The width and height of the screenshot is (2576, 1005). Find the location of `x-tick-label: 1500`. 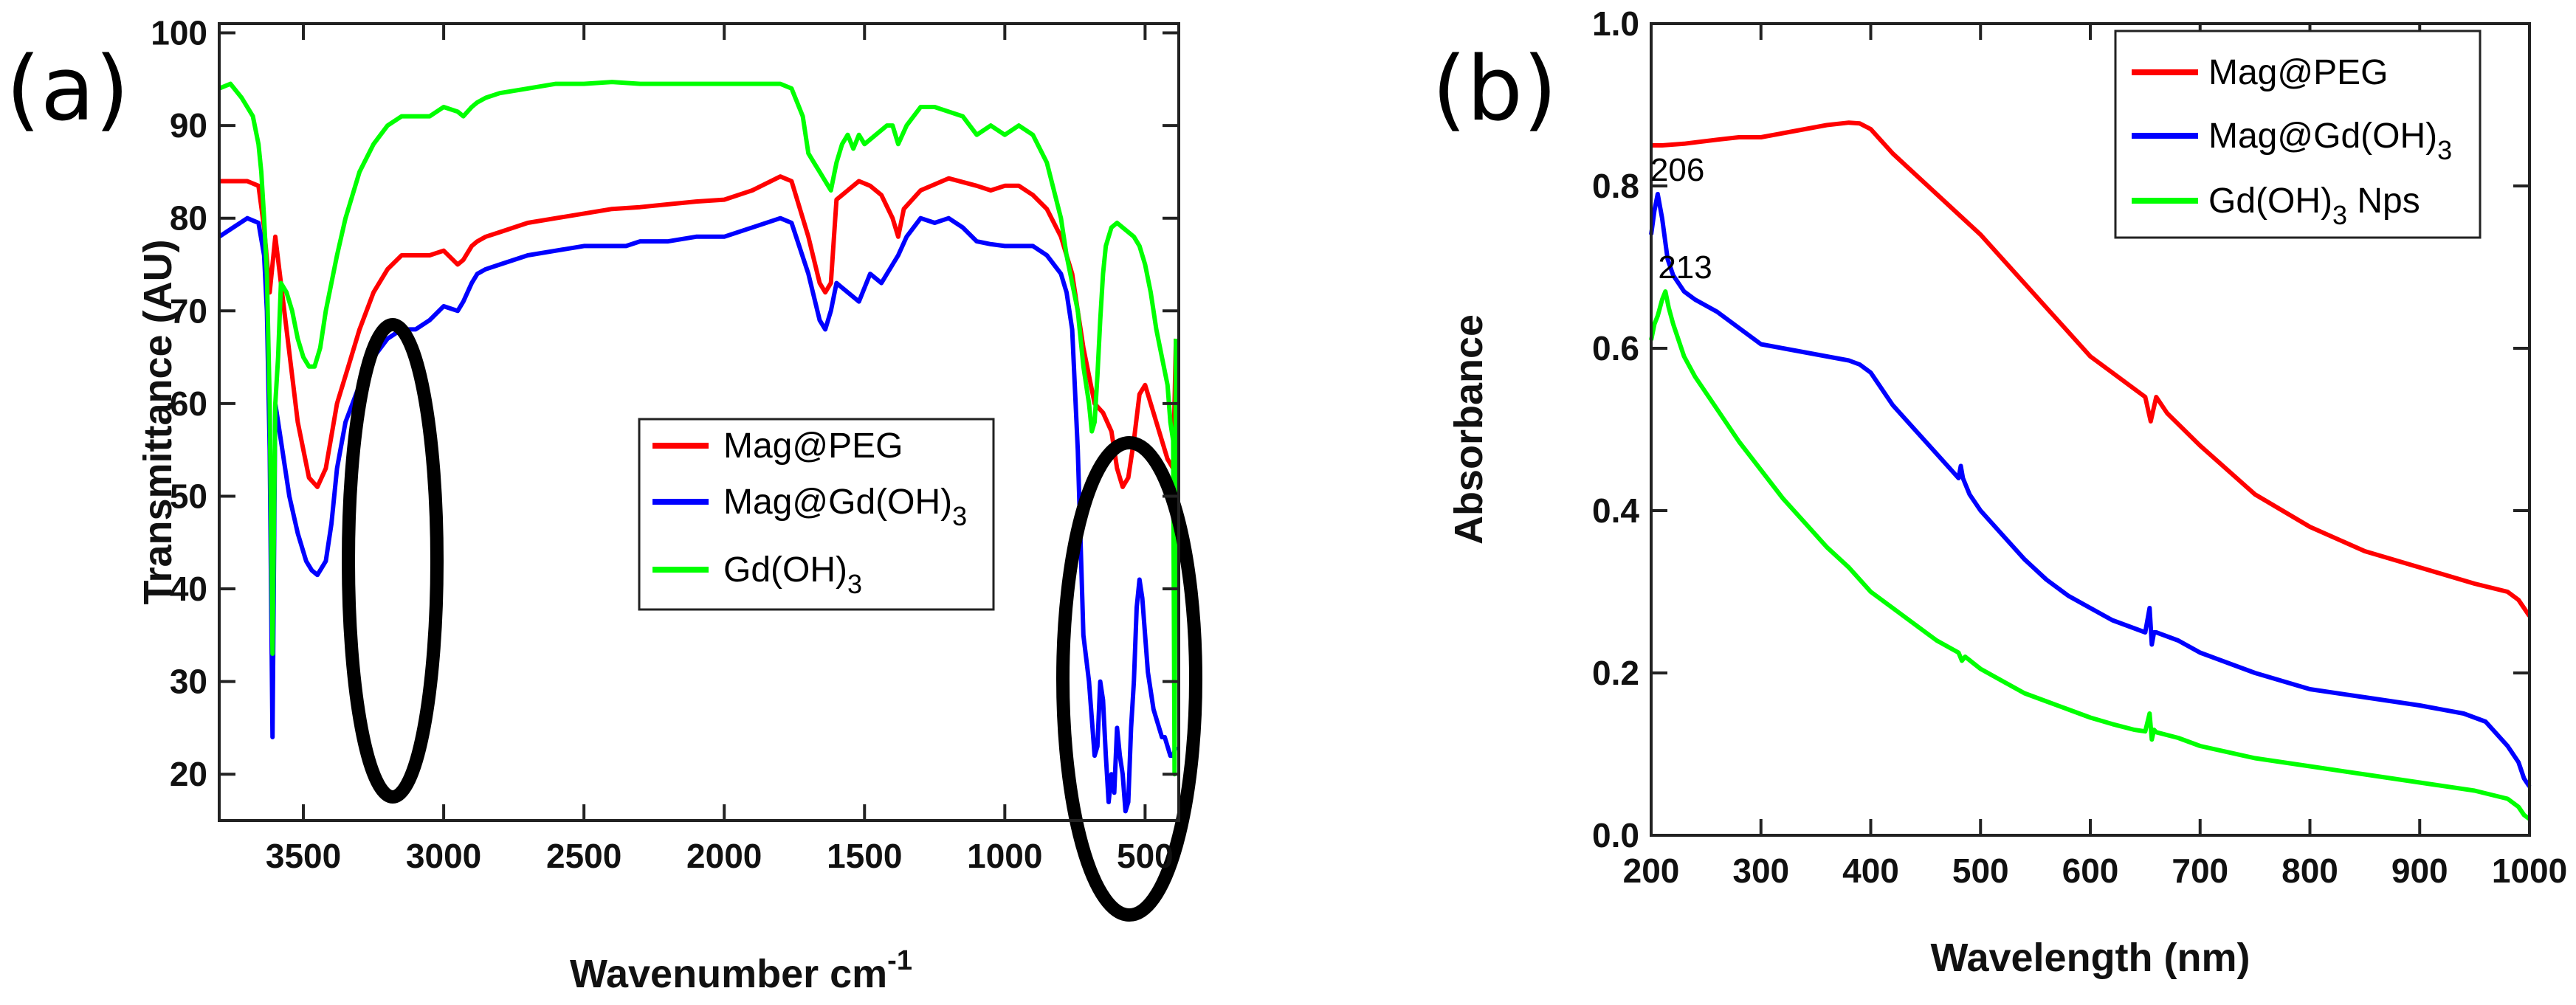

x-tick-label: 1500 is located at coordinates (864, 856).